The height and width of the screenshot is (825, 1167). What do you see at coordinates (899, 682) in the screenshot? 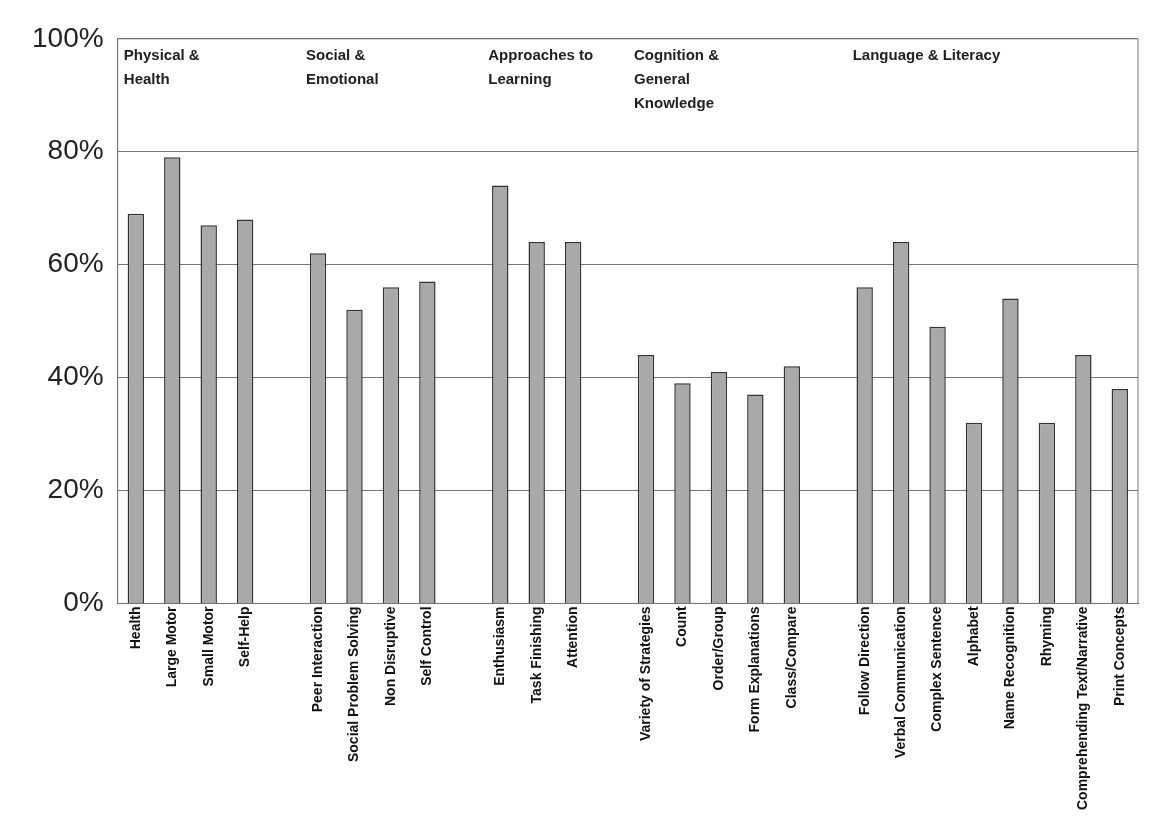
I see `x-tick-label: Verbal Communication` at bounding box center [899, 682].